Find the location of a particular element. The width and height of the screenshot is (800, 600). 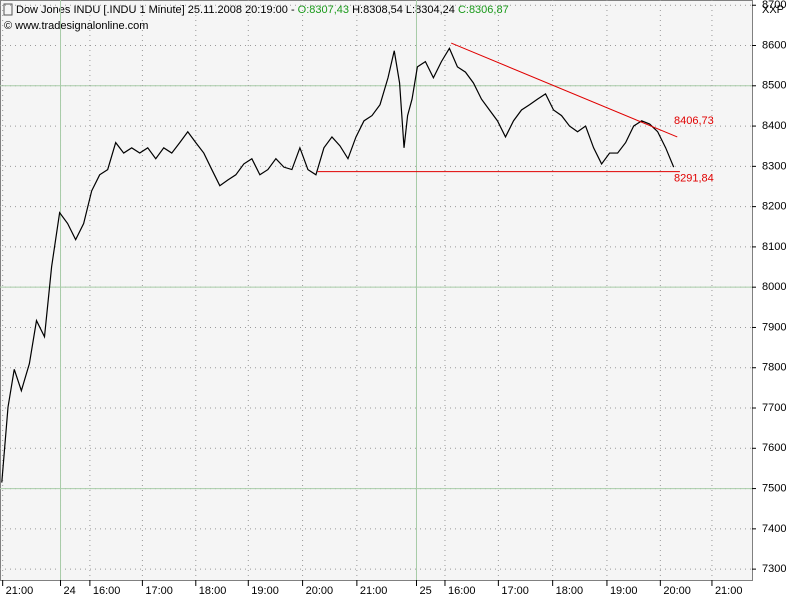

trend-label: 8406,73 is located at coordinates (694, 121).